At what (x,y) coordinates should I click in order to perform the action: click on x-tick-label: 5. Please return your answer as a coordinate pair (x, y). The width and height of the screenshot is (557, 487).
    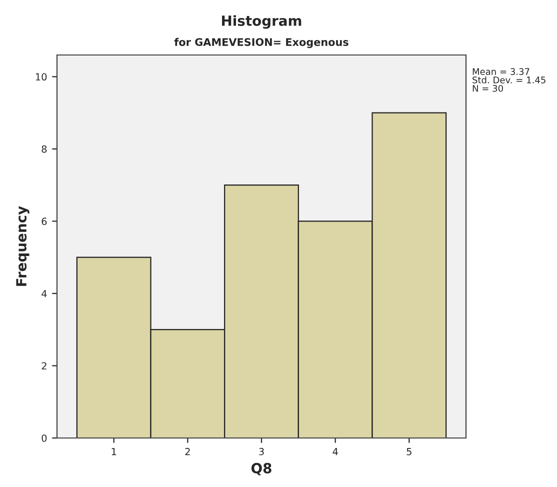
    Looking at the image, I should click on (409, 452).